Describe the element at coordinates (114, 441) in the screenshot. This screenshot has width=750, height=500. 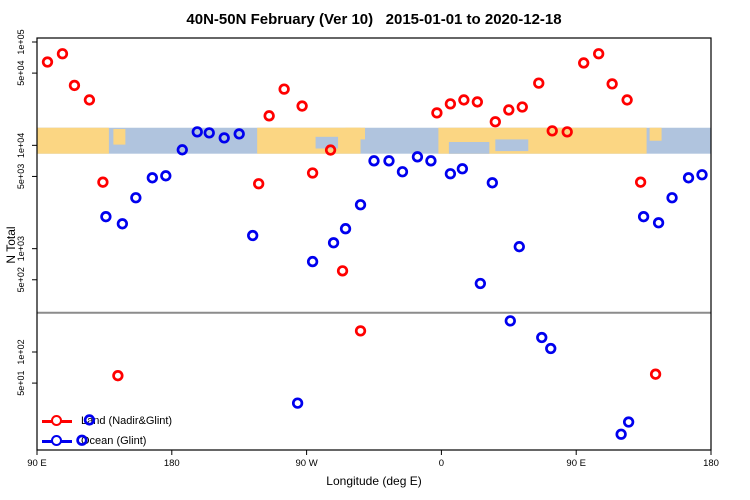
I see `legend-label-ocean: Ocean (Glint)` at that location.